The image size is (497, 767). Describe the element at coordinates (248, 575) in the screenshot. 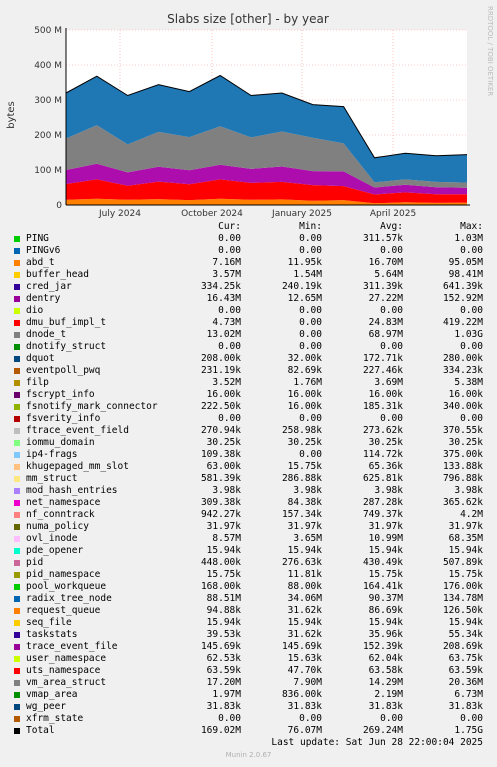

I see `legend-row: pid_namespace 15.75k 11.81k 15.75k 15.75k` at that location.